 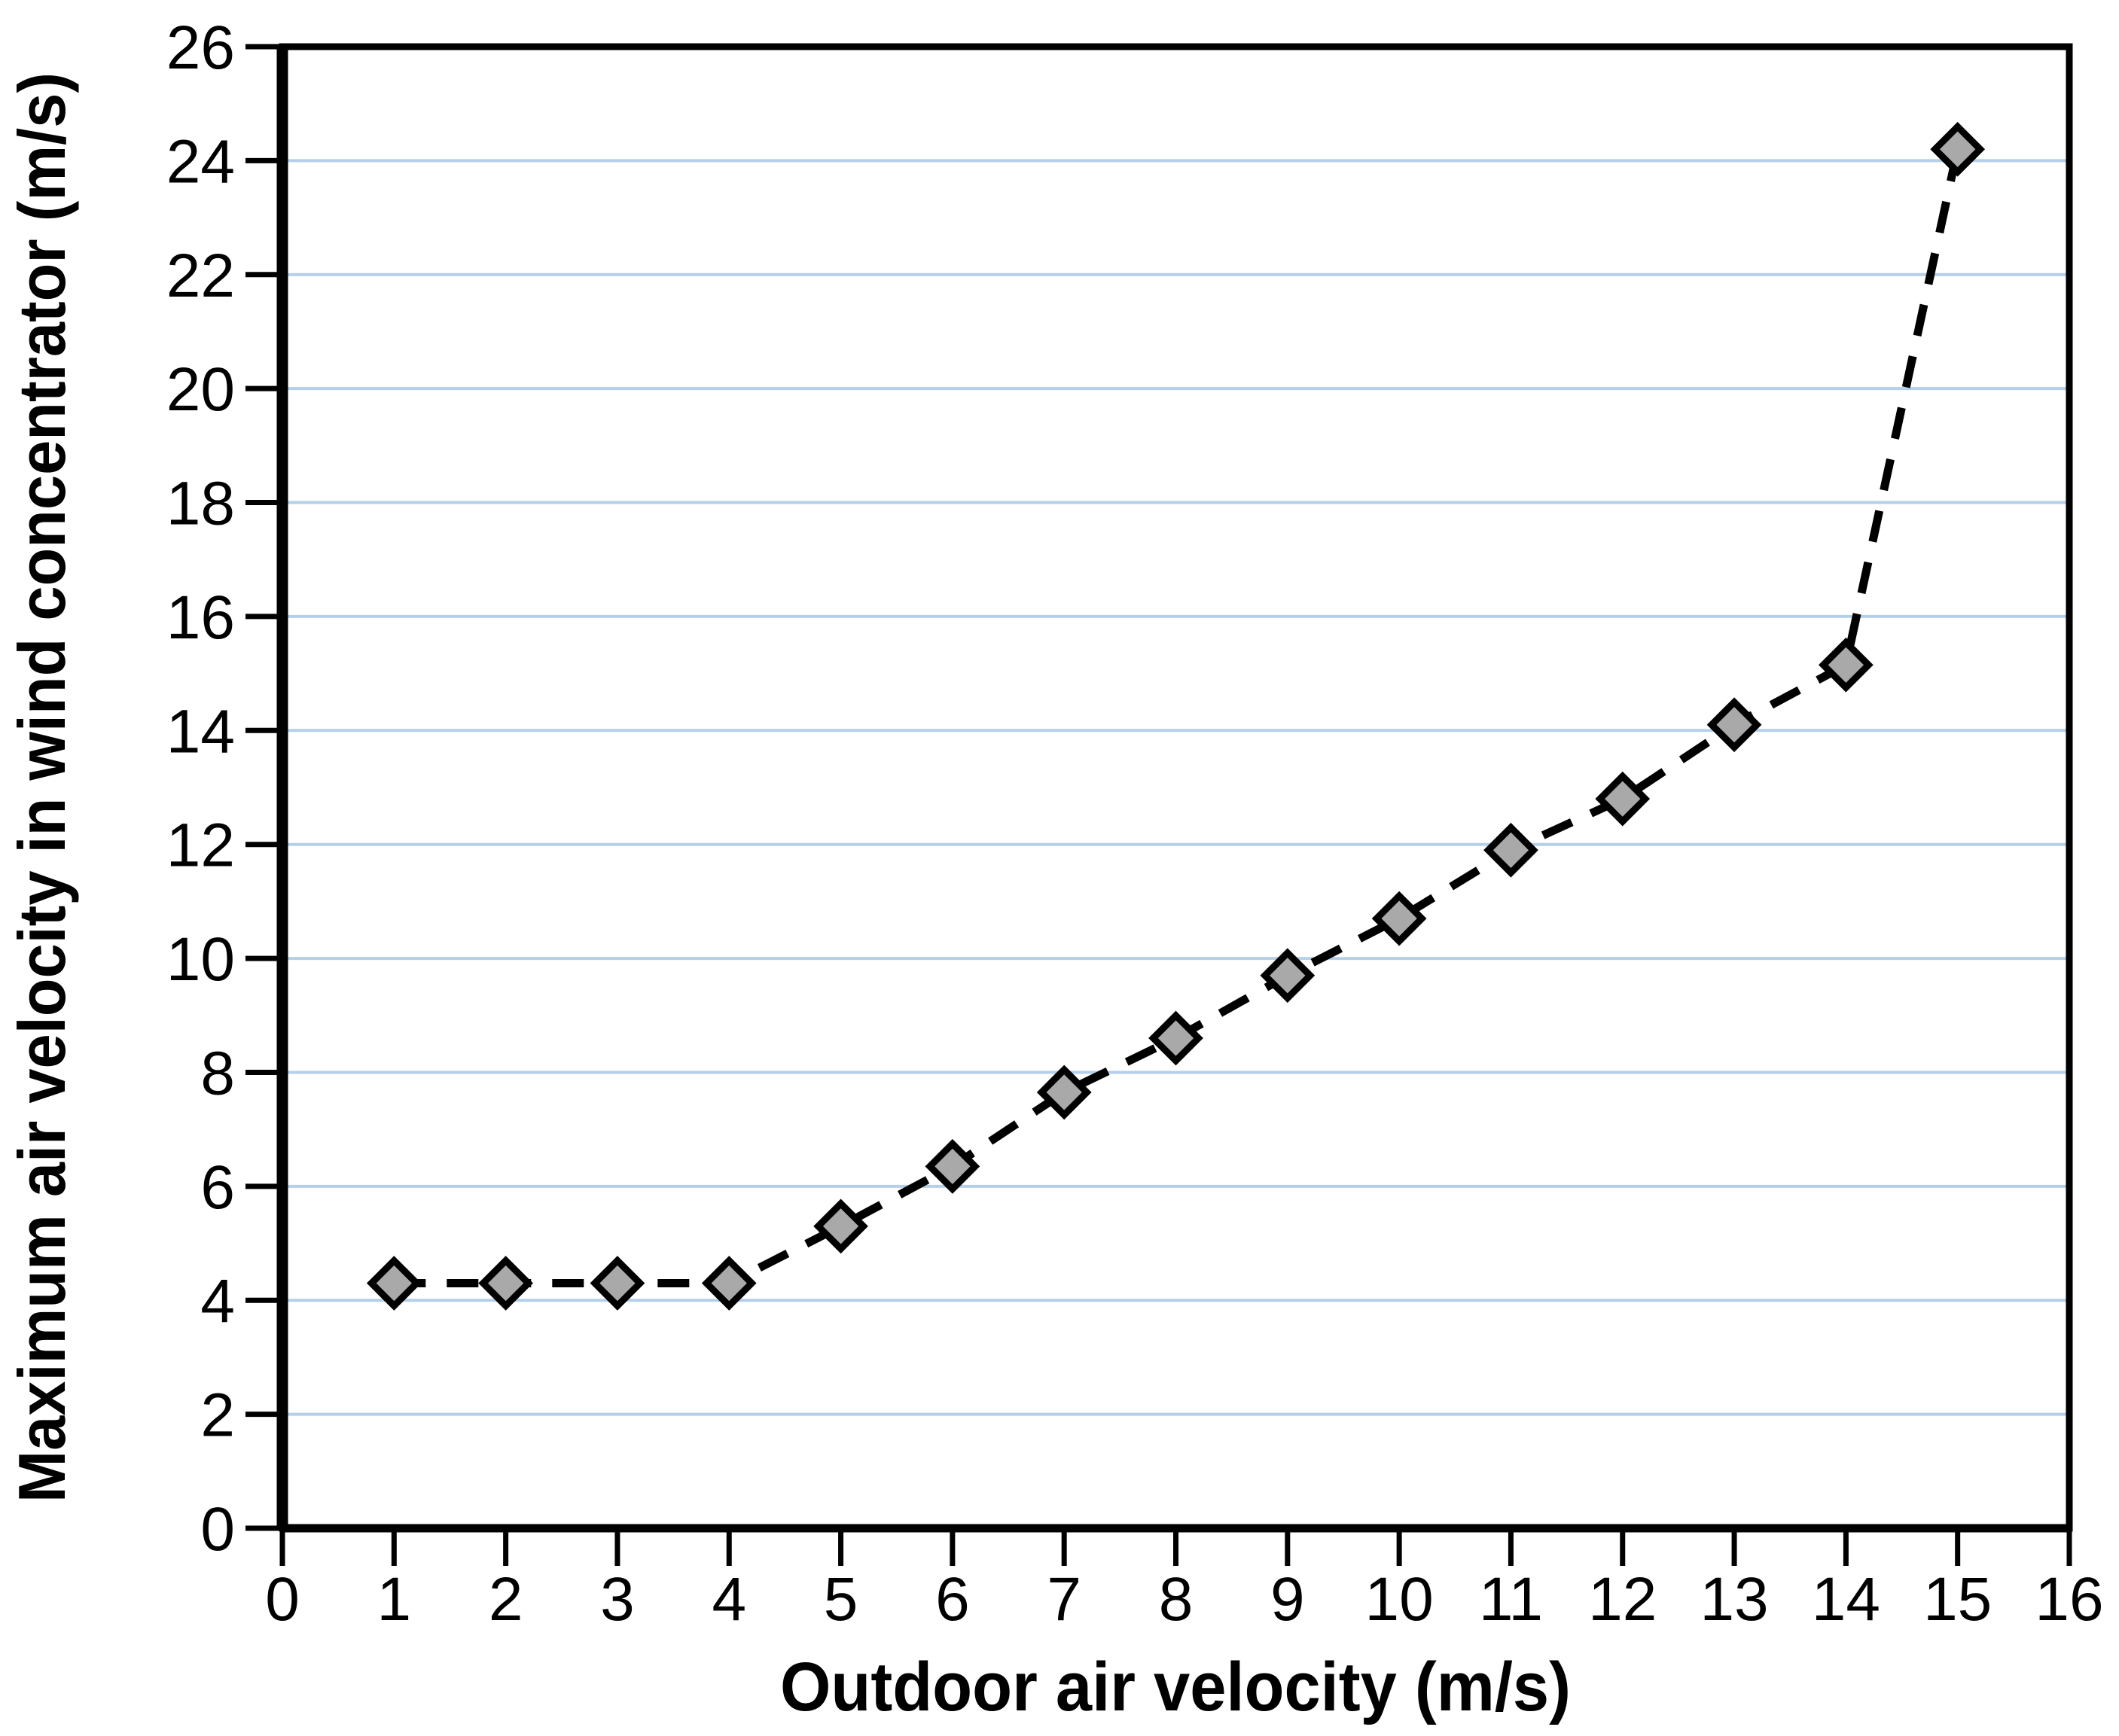 What do you see at coordinates (1064, 1600) in the screenshot?
I see `x-tick-label: 7` at bounding box center [1064, 1600].